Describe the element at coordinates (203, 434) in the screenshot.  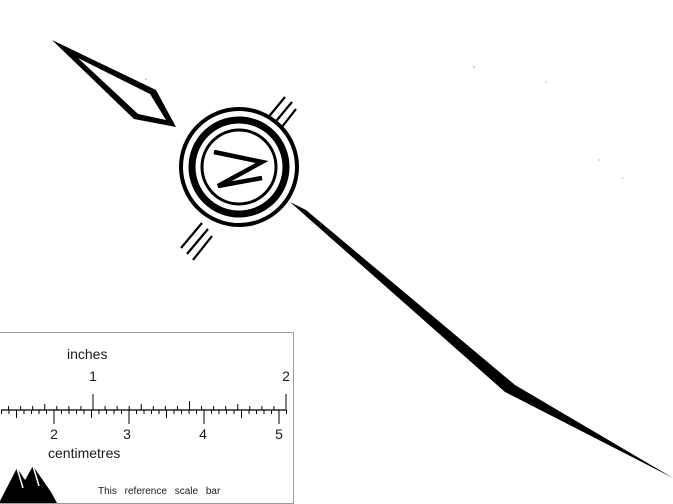
I see `cm-label-4: 4` at that location.